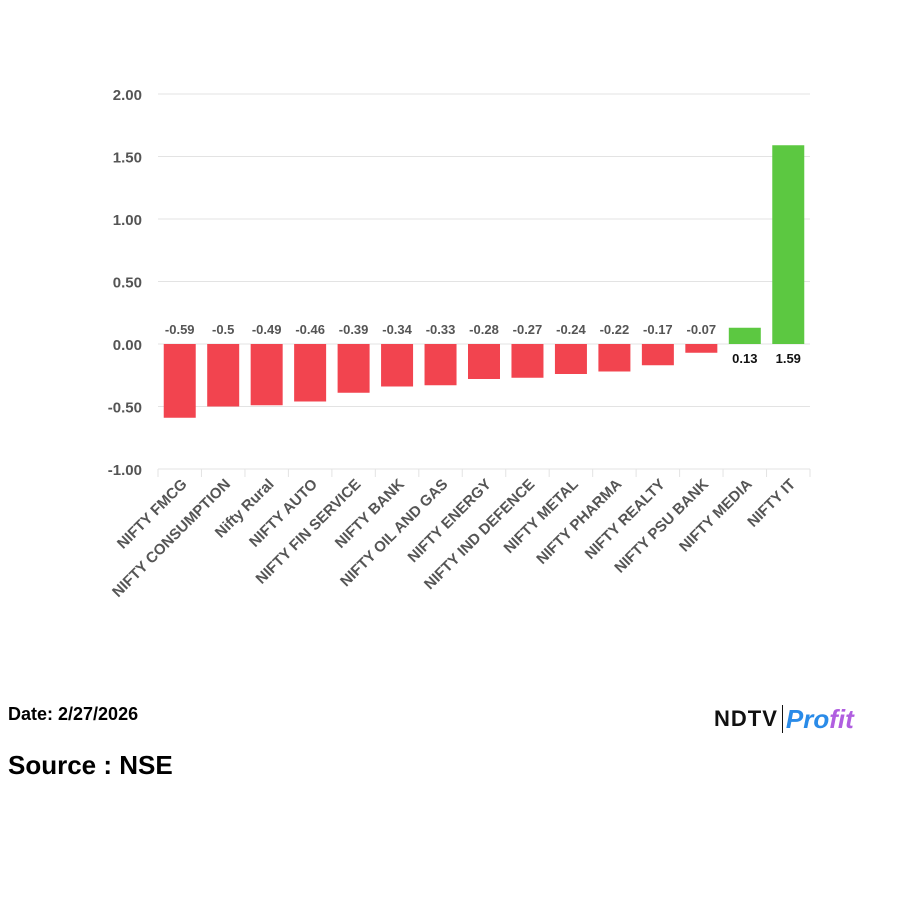 Image resolution: width=900 pixels, height=900 pixels. I want to click on x-category-label: NIFTY IT, so click(771, 503).